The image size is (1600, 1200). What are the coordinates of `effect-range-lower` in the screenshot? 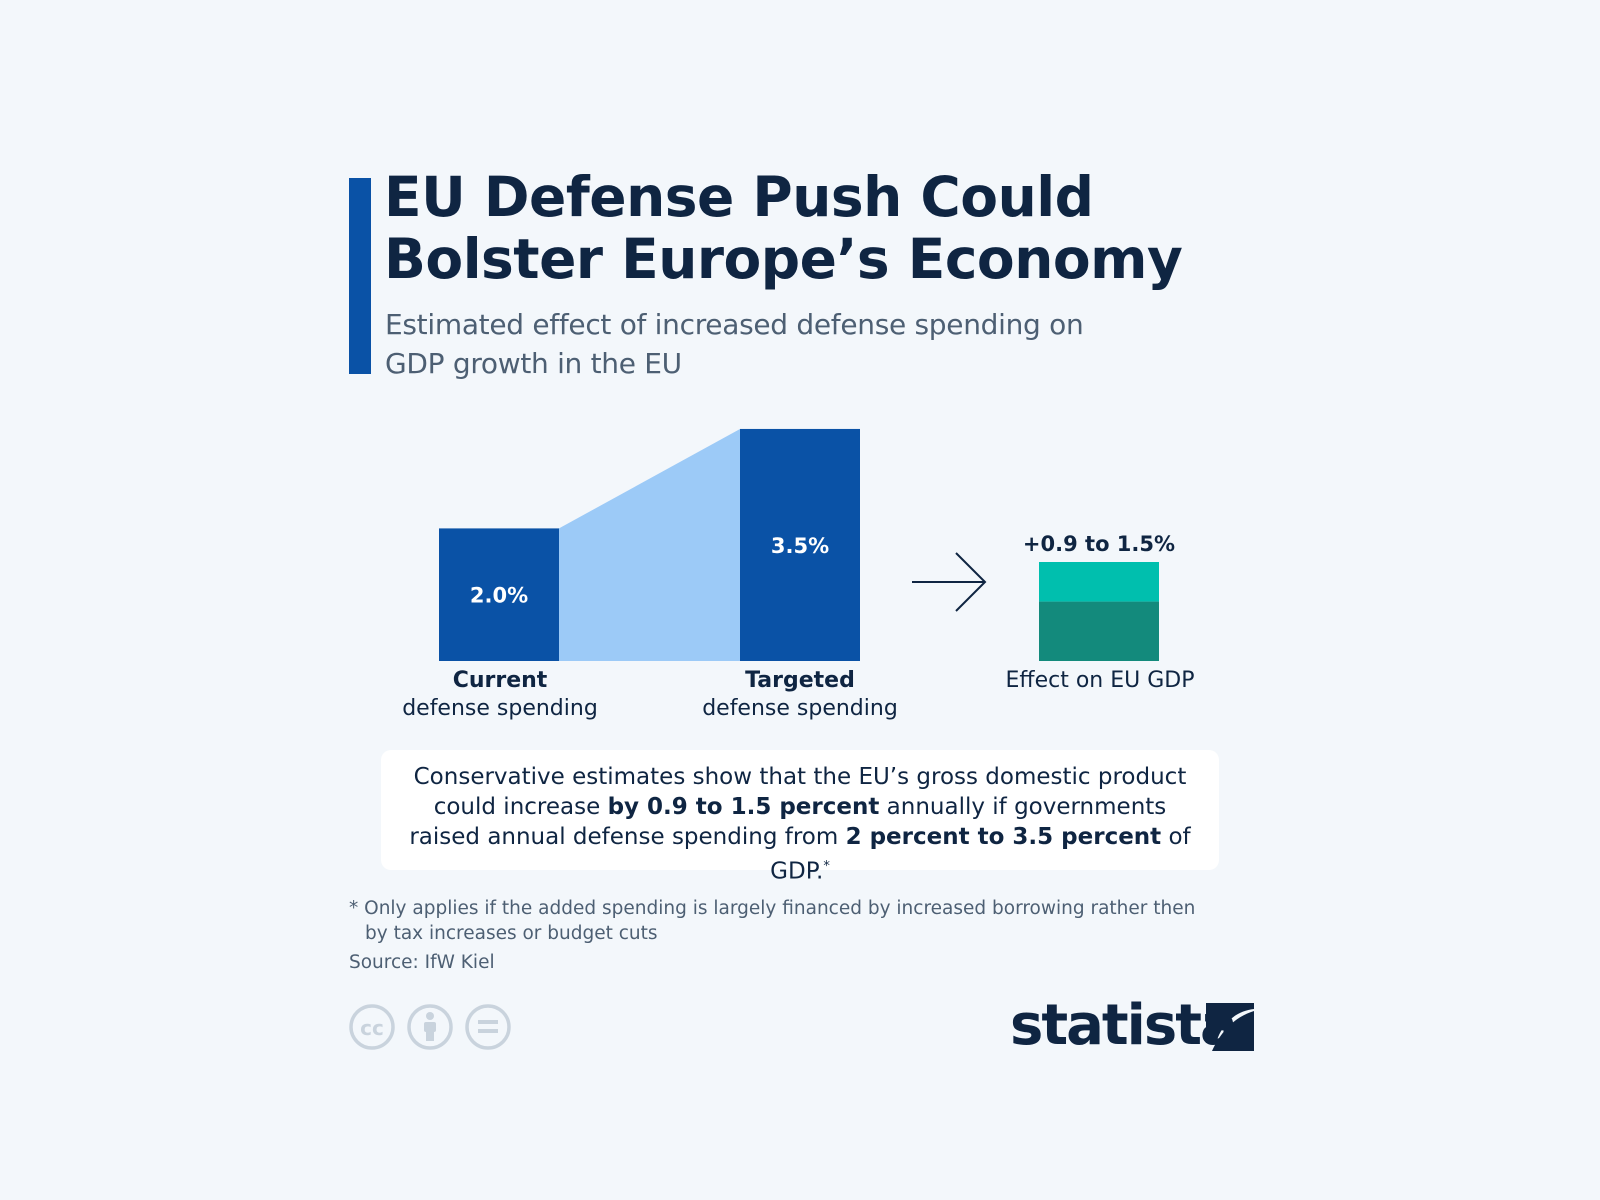 It's located at (1099, 631).